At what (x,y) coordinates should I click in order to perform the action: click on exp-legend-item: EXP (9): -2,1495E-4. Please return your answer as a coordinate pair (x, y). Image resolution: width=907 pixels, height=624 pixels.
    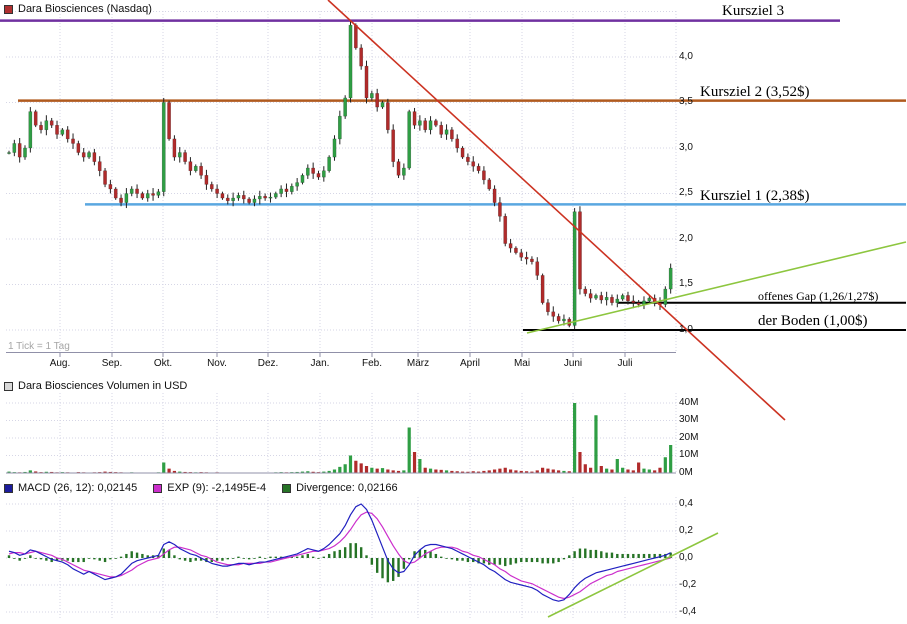
    Looking at the image, I should click on (209, 488).